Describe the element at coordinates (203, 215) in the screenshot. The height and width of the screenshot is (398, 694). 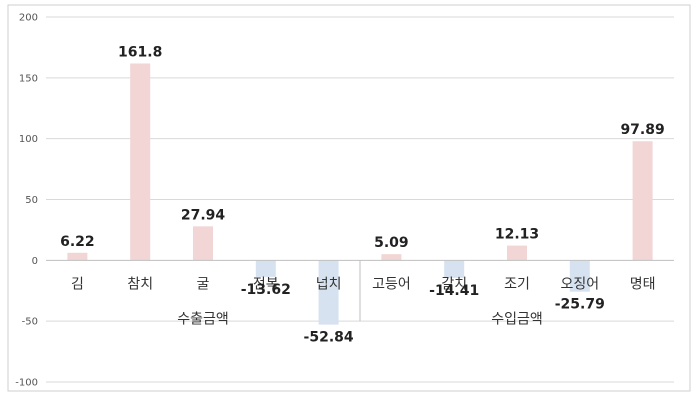
I see `value-label: 27.94` at that location.